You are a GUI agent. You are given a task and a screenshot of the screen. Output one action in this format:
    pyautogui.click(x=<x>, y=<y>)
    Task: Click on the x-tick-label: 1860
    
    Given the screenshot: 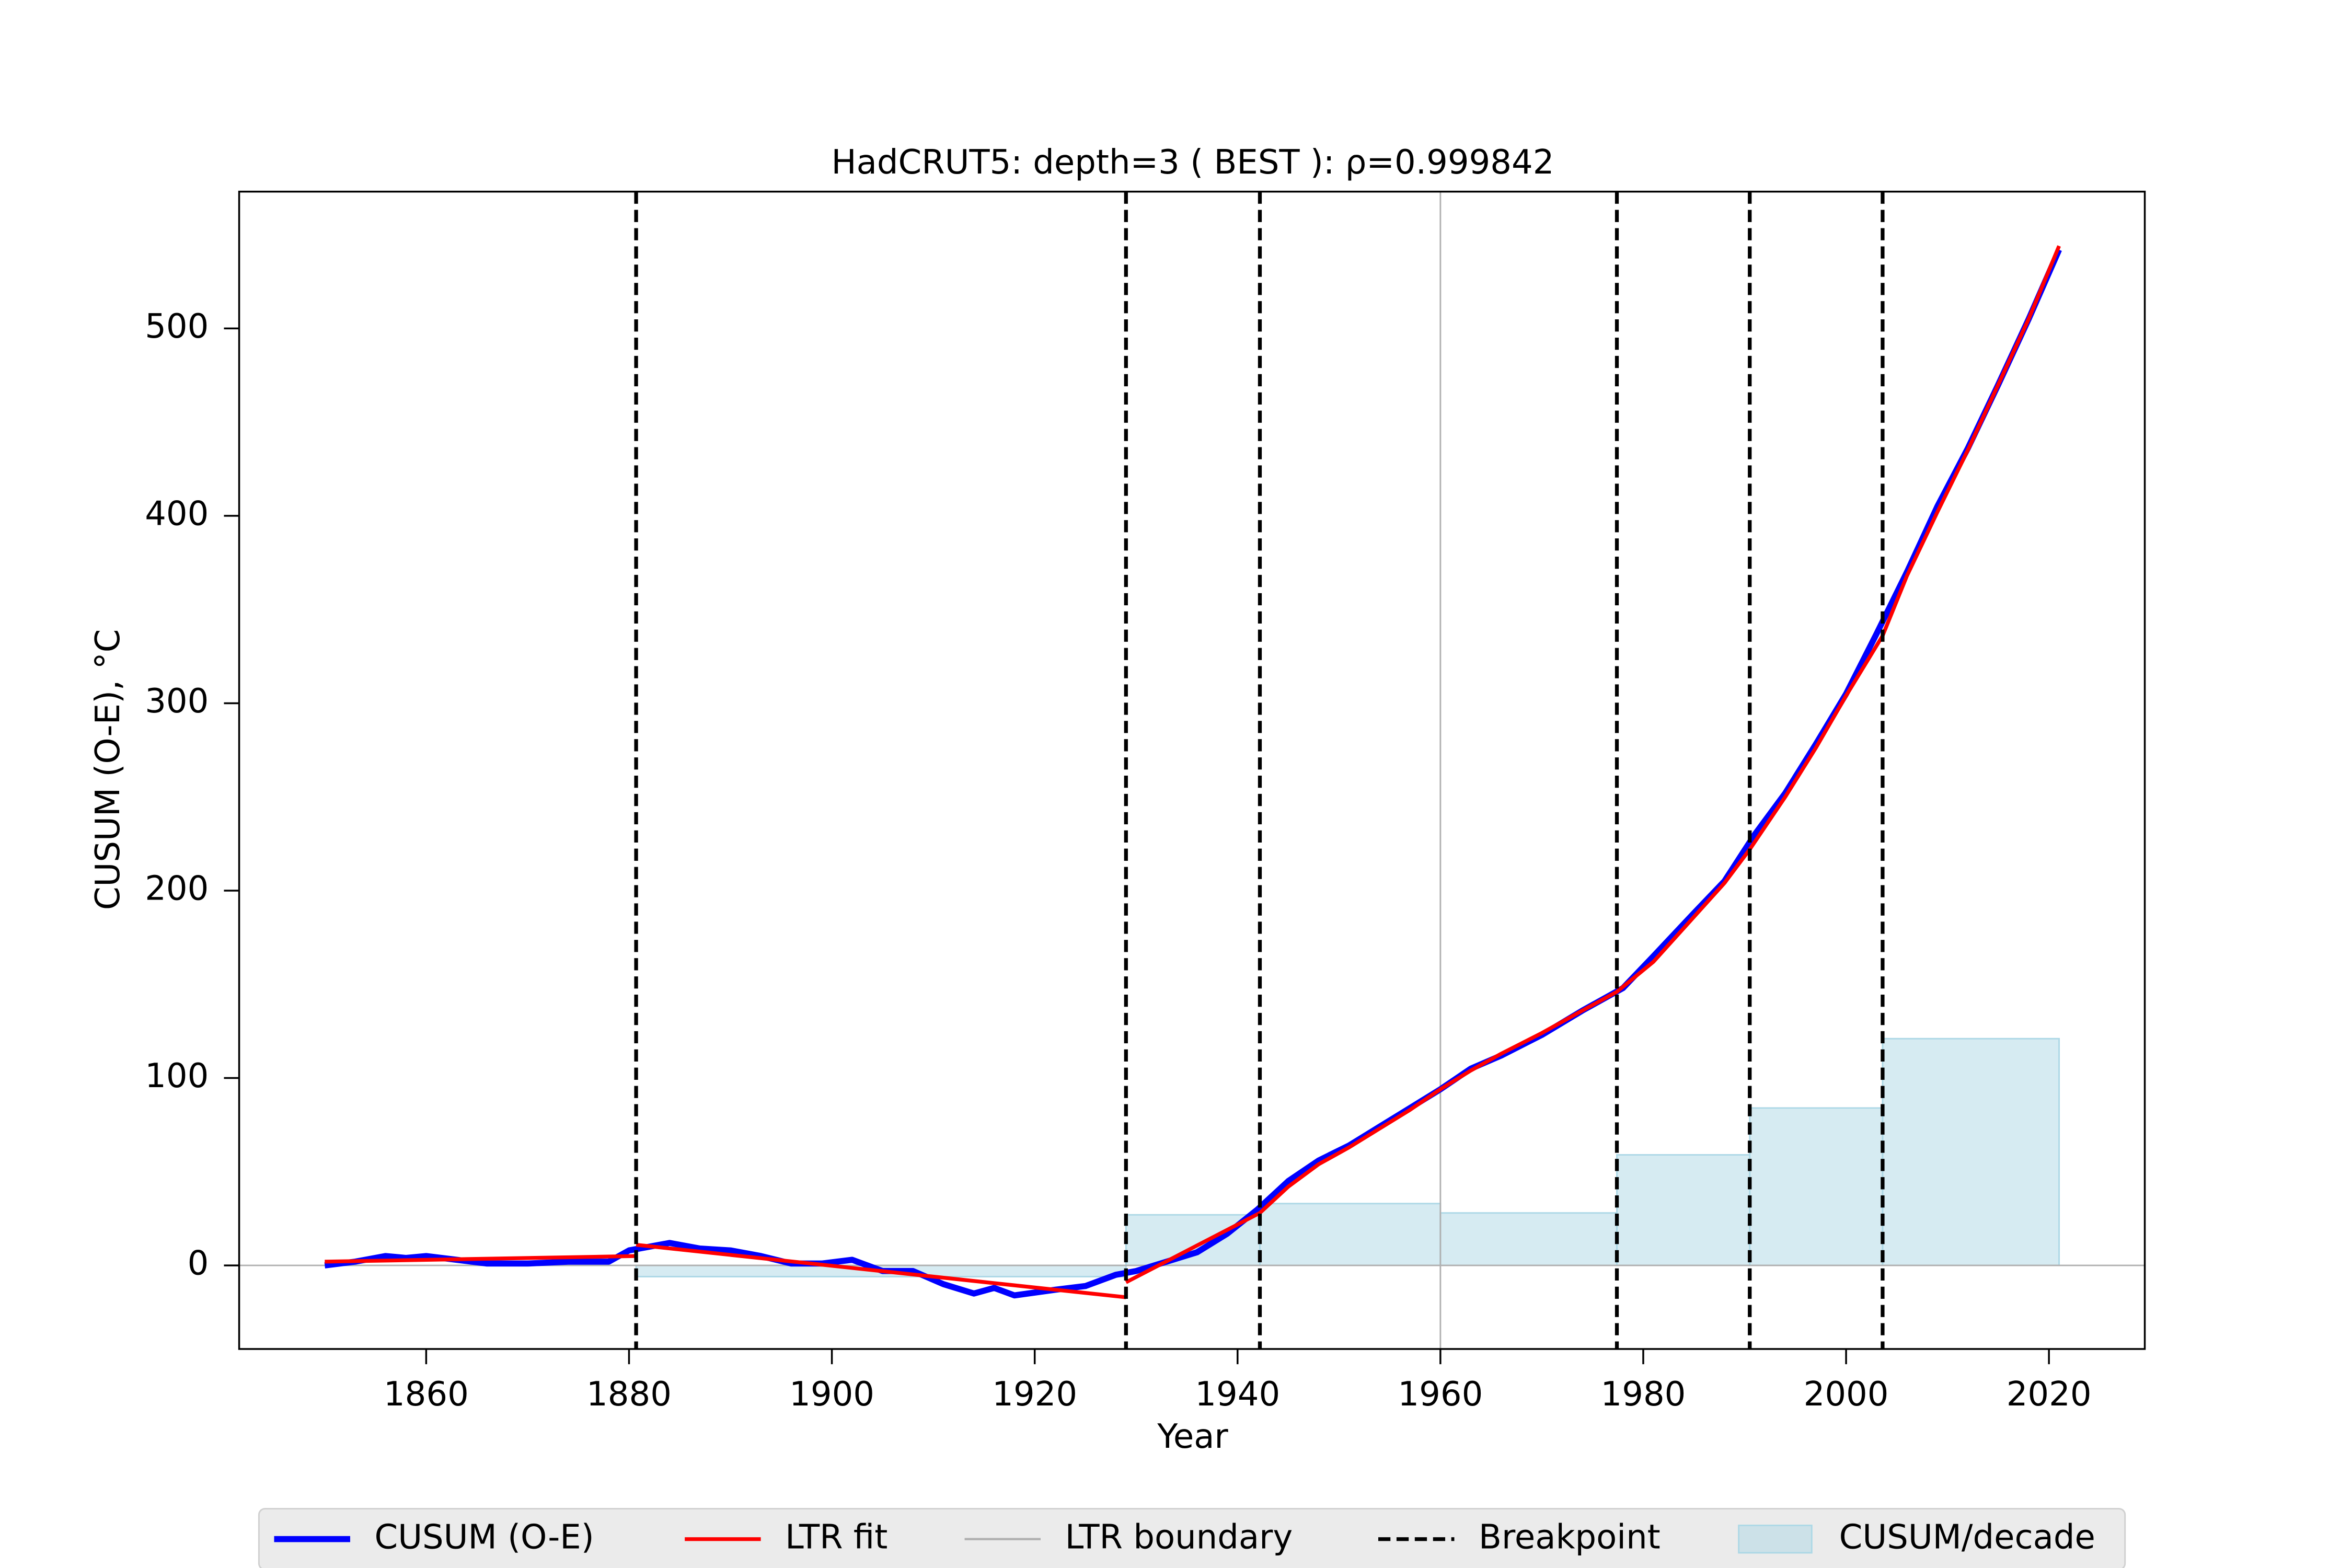 What is the action you would take?
    pyautogui.click(x=426, y=1394)
    